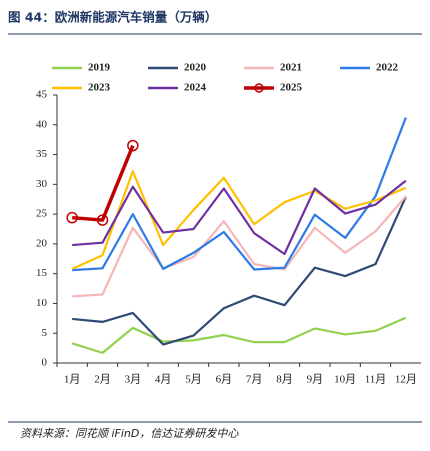 The width and height of the screenshot is (430, 451). Describe the element at coordinates (42, 124) in the screenshot. I see `y-tick-label: 40` at that location.